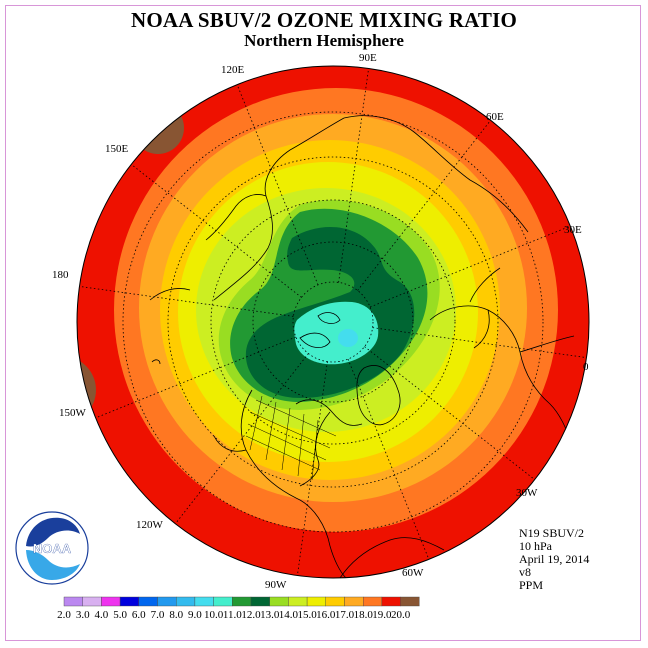 This screenshot has height=648, width=648. What do you see at coordinates (251, 615) in the screenshot?
I see `colorbar-tick-label: 12.0` at bounding box center [251, 615].